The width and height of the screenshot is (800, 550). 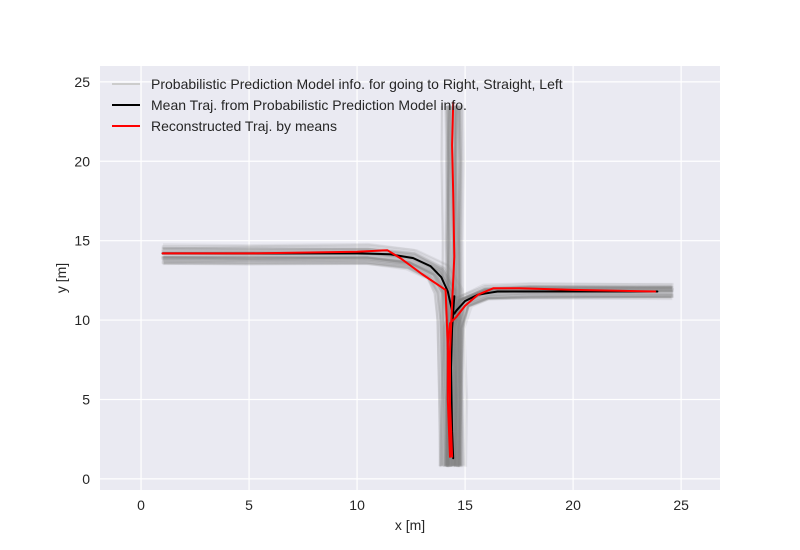 What do you see at coordinates (86, 479) in the screenshot?
I see `y-tick-label: 0` at bounding box center [86, 479].